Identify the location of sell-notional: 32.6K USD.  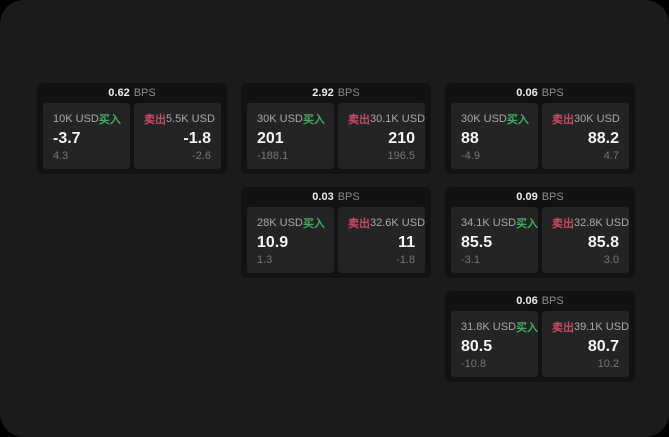
(398, 223).